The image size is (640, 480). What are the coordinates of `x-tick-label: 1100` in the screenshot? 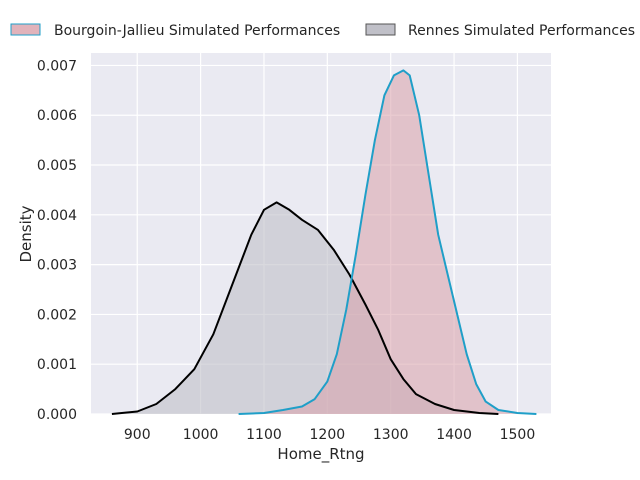 It's located at (264, 435).